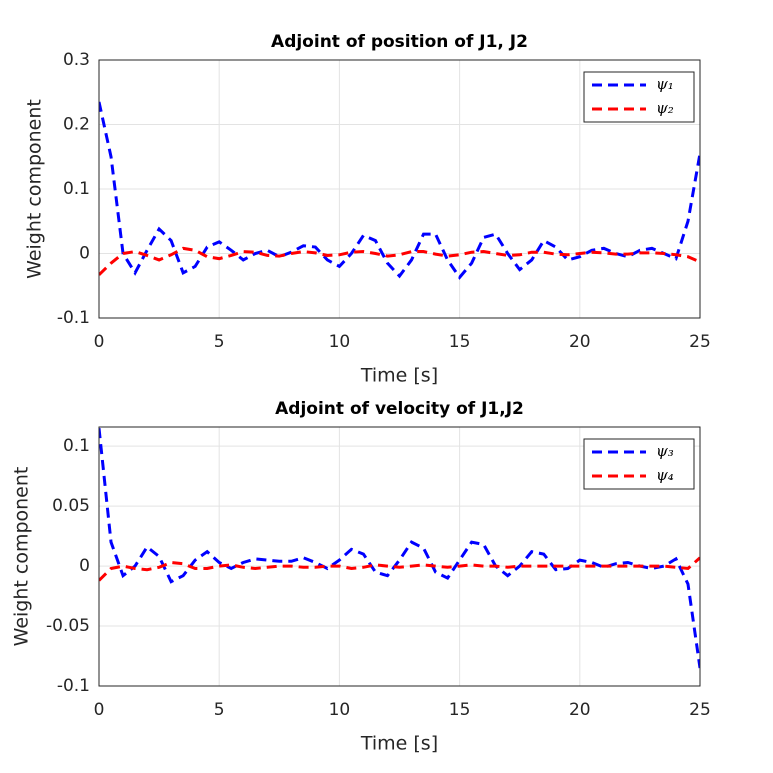 This screenshot has height=773, width=773. What do you see at coordinates (665, 475) in the screenshot?
I see `legend-label: ψ₄` at bounding box center [665, 475].